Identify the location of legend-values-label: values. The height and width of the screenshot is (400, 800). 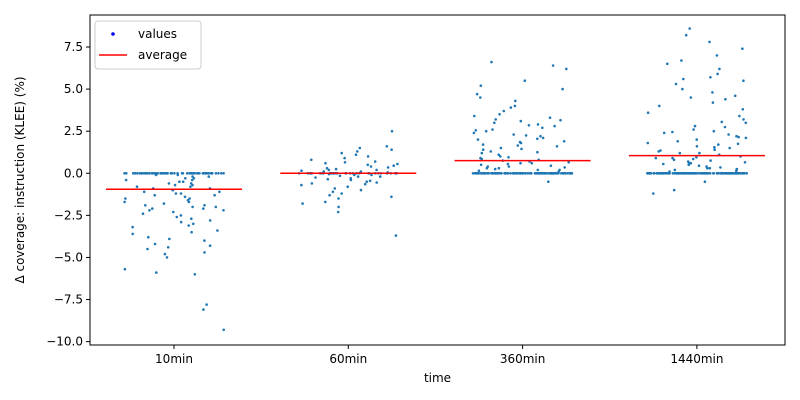
(157, 34).